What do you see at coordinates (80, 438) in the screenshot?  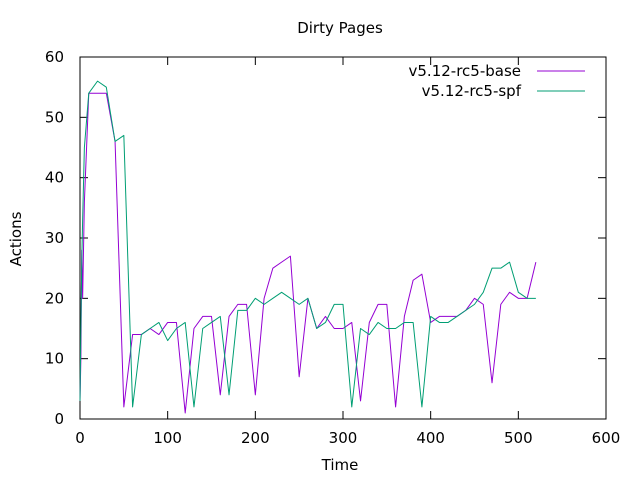 I see `x-tick-label: 0` at bounding box center [80, 438].